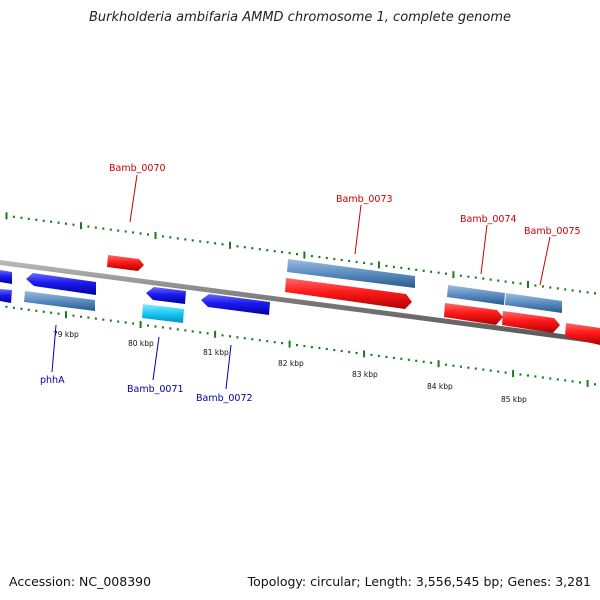  I want to click on gene-label-bamb-0070: Bamb_0070, so click(137, 168).